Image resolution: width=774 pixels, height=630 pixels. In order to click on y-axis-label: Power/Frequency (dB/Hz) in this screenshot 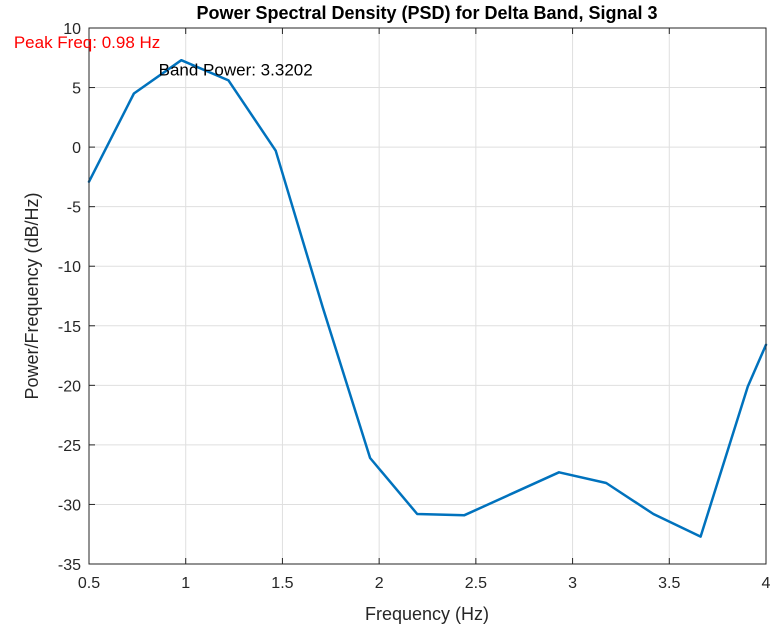, I will do `click(32, 295)`.